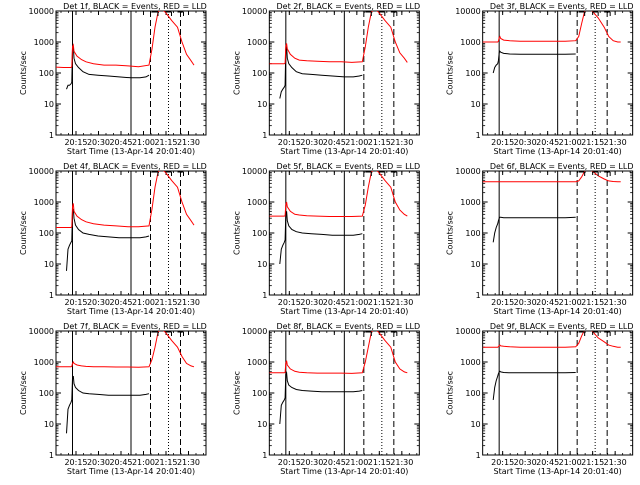 The image size is (640, 485). I want to click on chart-title: Det 3f, BLACK = Events, RED = LLD, so click(562, 6).